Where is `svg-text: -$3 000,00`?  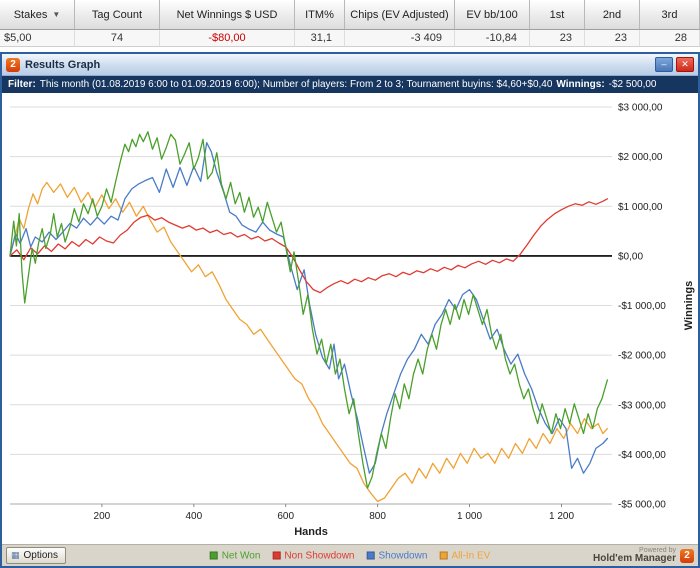
svg-text: -$3 000,00 is located at coordinates (642, 405).